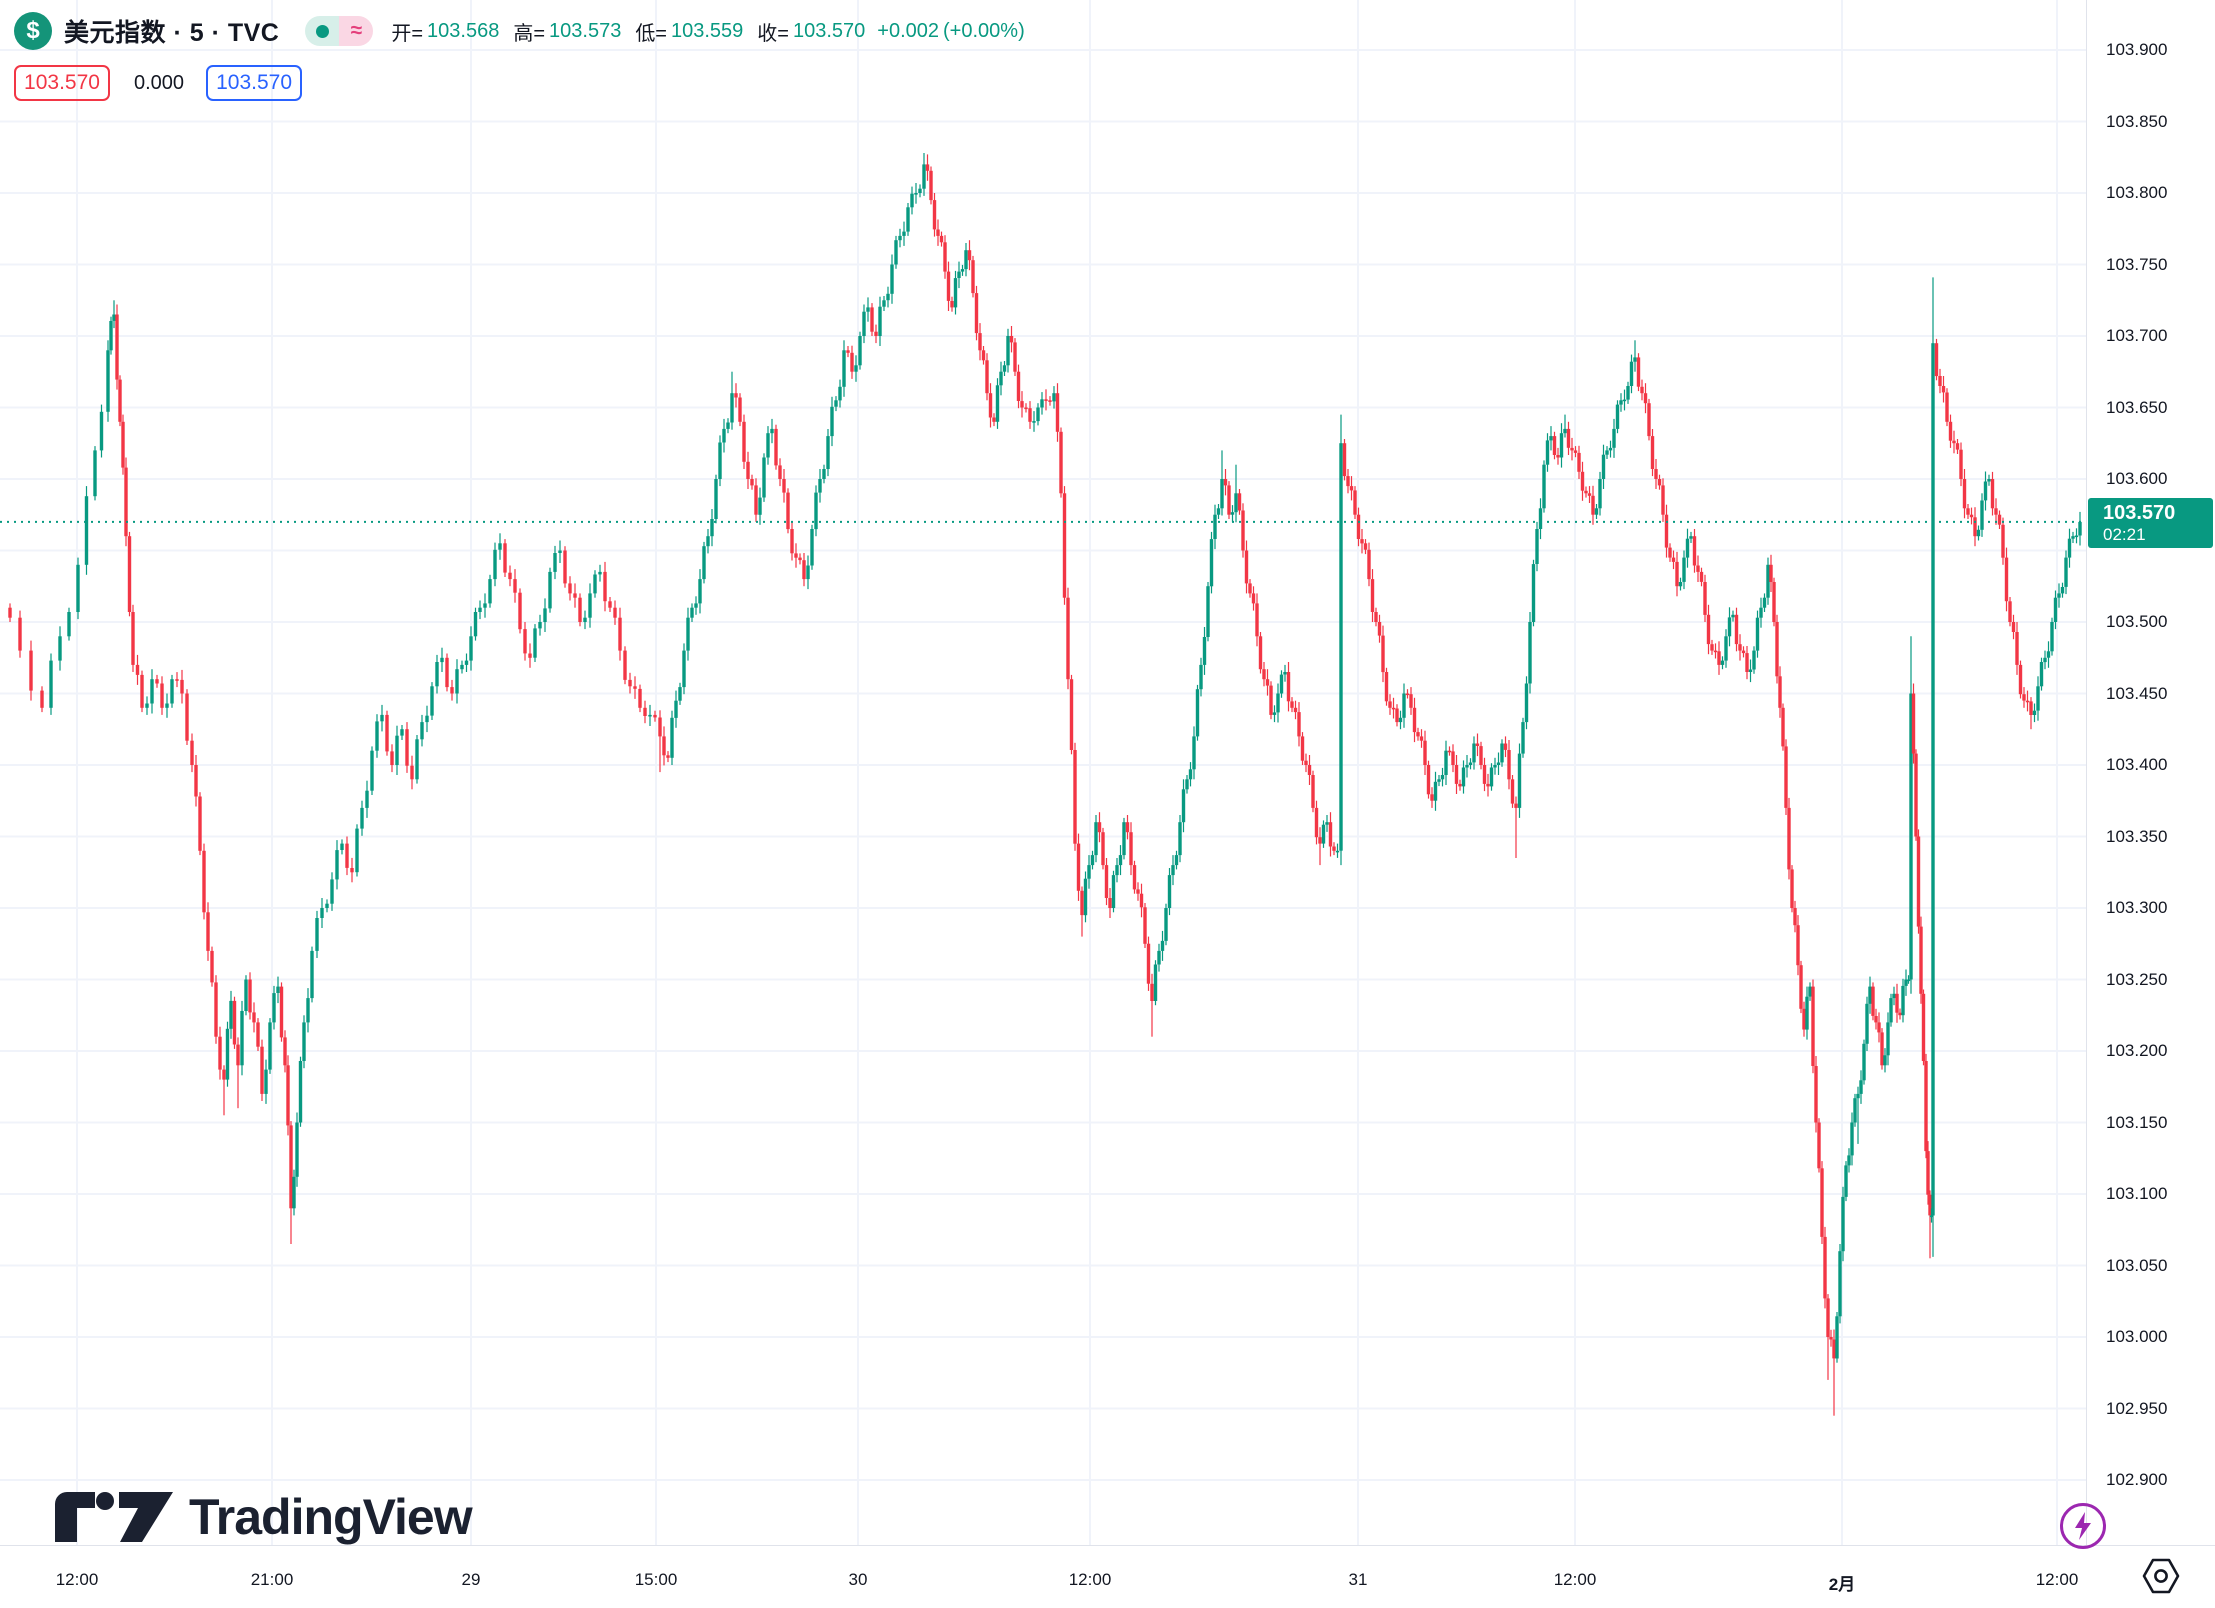 The height and width of the screenshot is (1608, 2215). What do you see at coordinates (1358, 1579) in the screenshot?
I see `time-axis-label: 31` at bounding box center [1358, 1579].